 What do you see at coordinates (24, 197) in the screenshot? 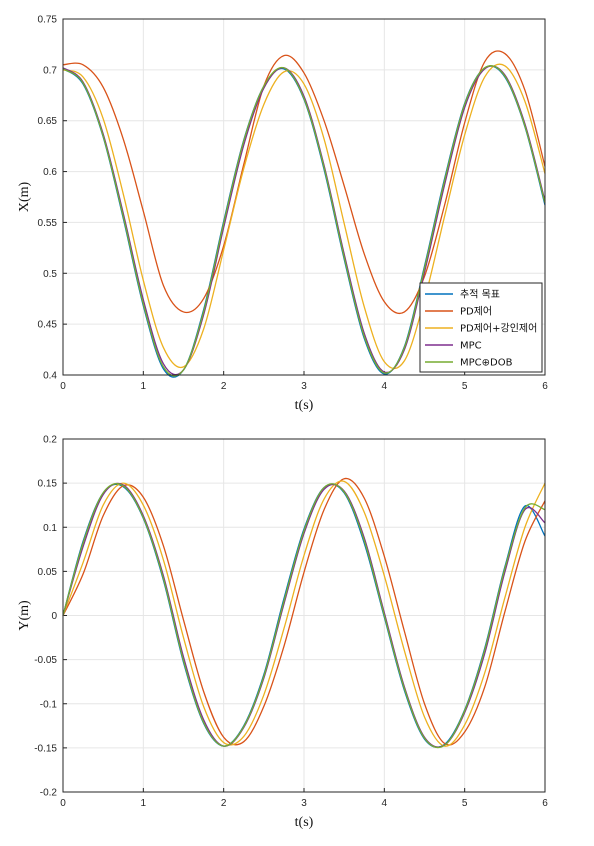
I see `y-axis-title: X(m)` at bounding box center [24, 197].